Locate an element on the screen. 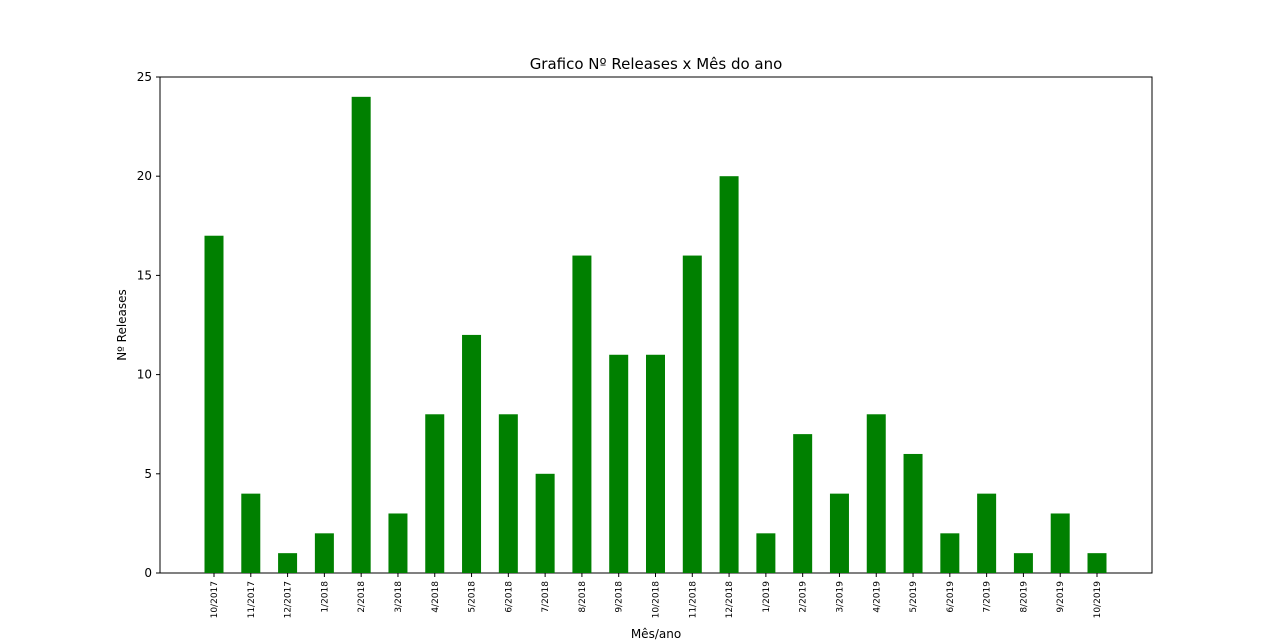 The image size is (1280, 643). x-tick-label: 7/2018 is located at coordinates (546, 597).